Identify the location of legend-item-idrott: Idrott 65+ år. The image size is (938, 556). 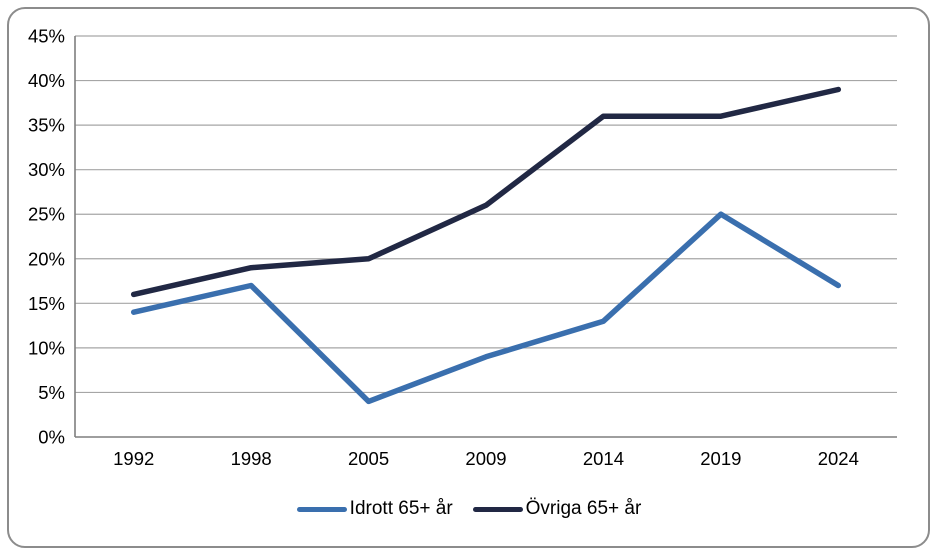
(374, 509).